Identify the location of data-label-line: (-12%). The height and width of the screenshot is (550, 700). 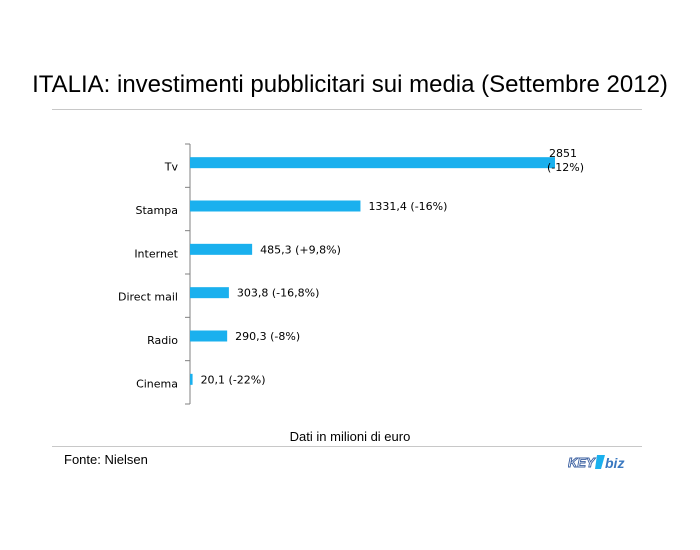
(565, 167).